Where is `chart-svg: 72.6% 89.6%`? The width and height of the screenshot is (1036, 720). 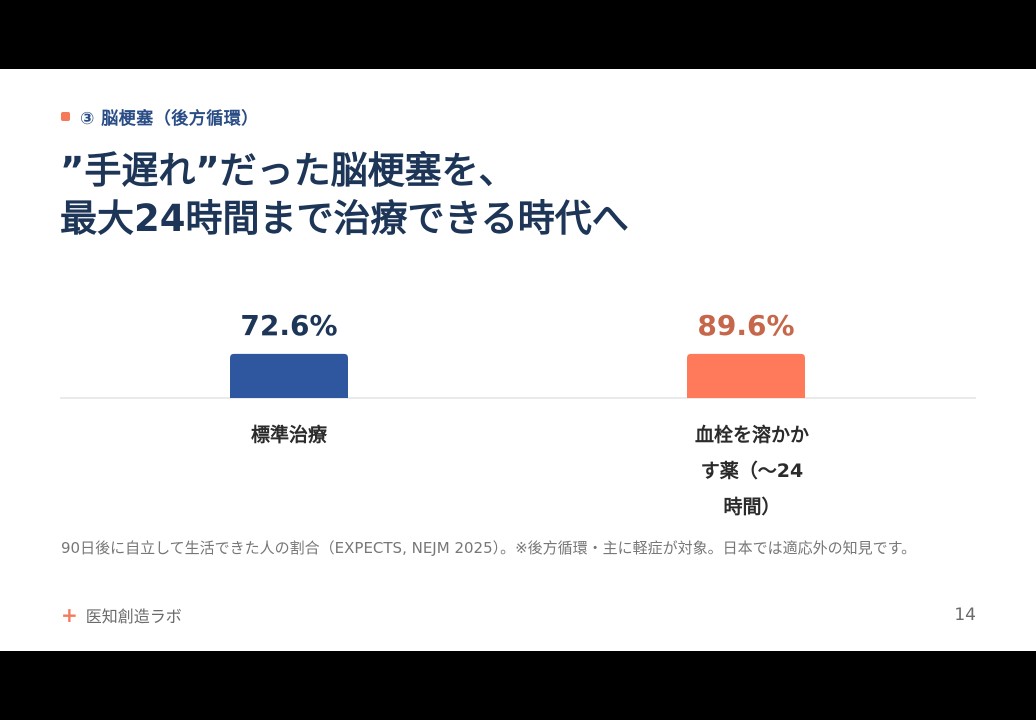 chart-svg: 72.6% 89.6% is located at coordinates (518, 354).